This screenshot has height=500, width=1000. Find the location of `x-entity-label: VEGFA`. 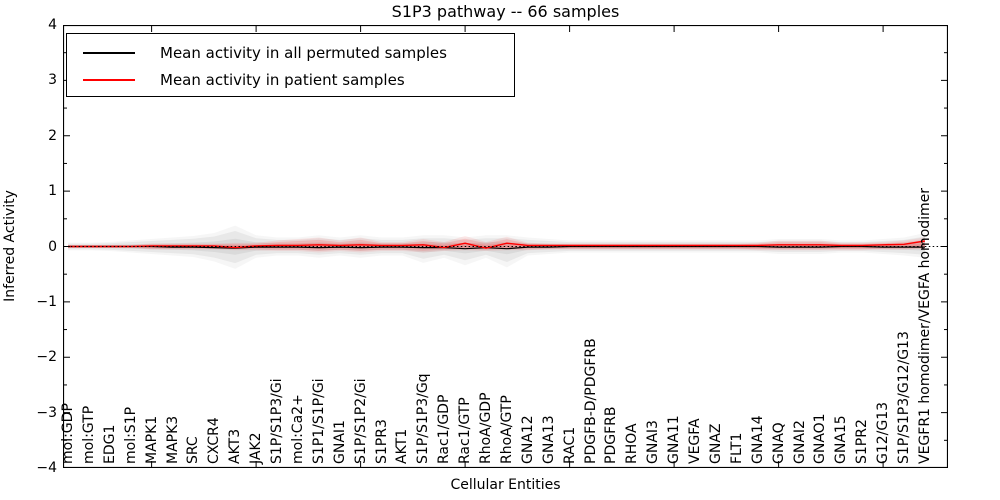

x-entity-label: VEGFA is located at coordinates (695, 441).